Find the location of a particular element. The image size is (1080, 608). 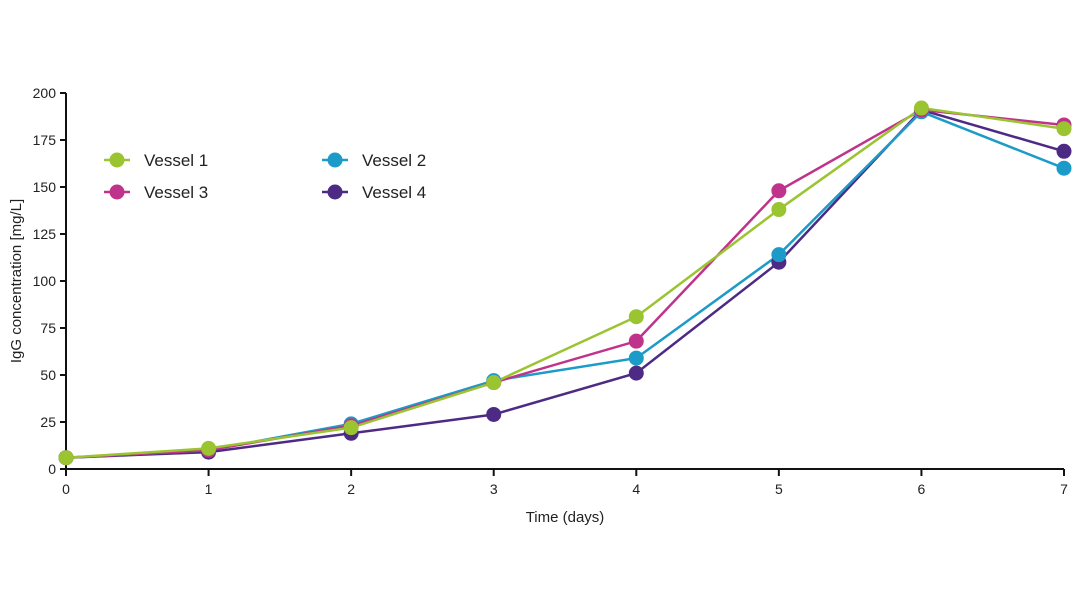

legend-item-vessel-3: Vessel 3 is located at coordinates (156, 192).